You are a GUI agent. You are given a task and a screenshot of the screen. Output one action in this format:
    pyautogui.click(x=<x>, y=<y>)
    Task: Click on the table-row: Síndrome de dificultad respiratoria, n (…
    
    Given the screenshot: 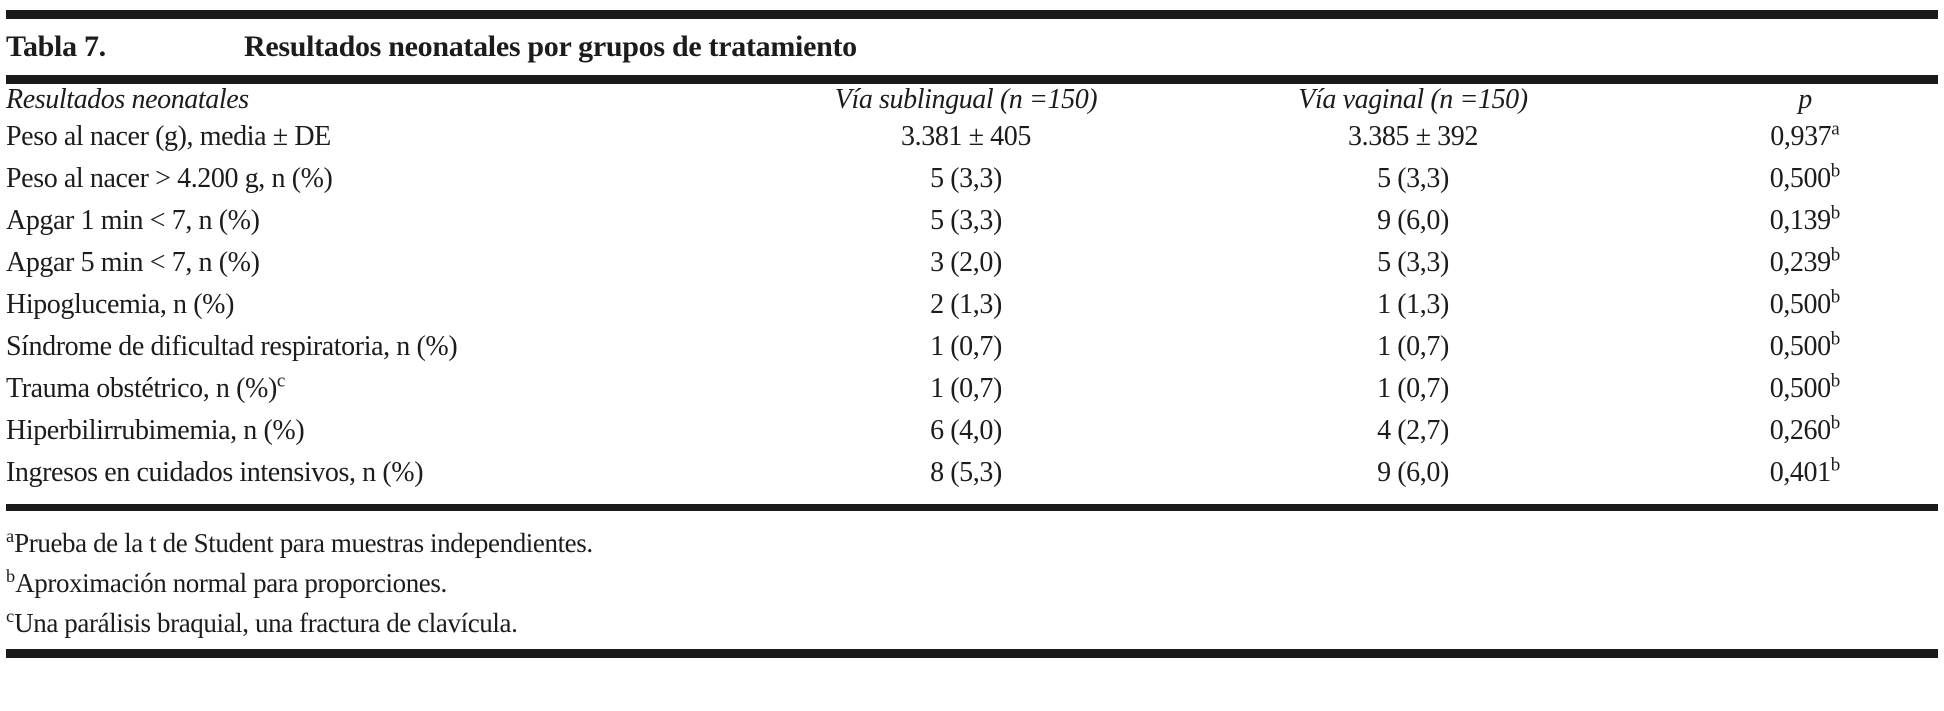 What is the action you would take?
    pyautogui.click(x=972, y=347)
    